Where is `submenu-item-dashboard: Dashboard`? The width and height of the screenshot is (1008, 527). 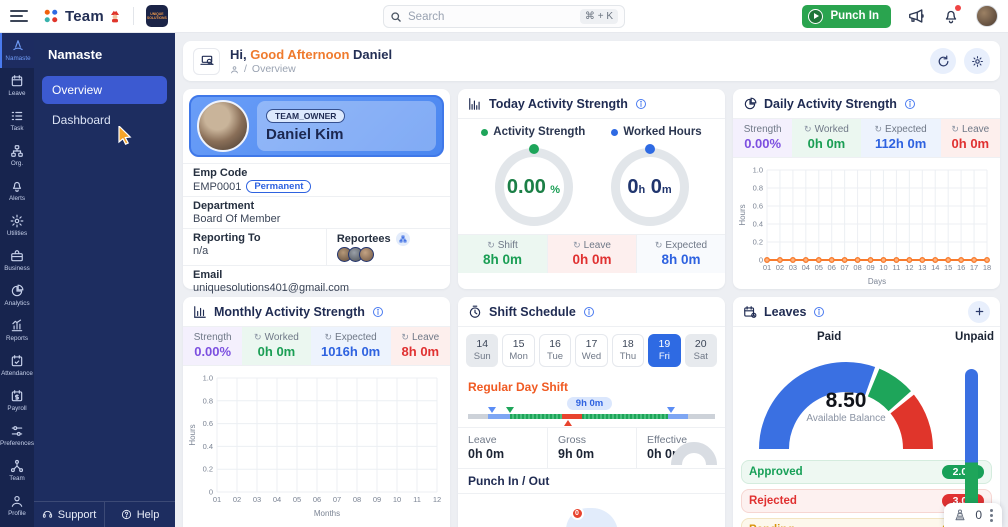 submenu-item-dashboard: Dashboard is located at coordinates (81, 120).